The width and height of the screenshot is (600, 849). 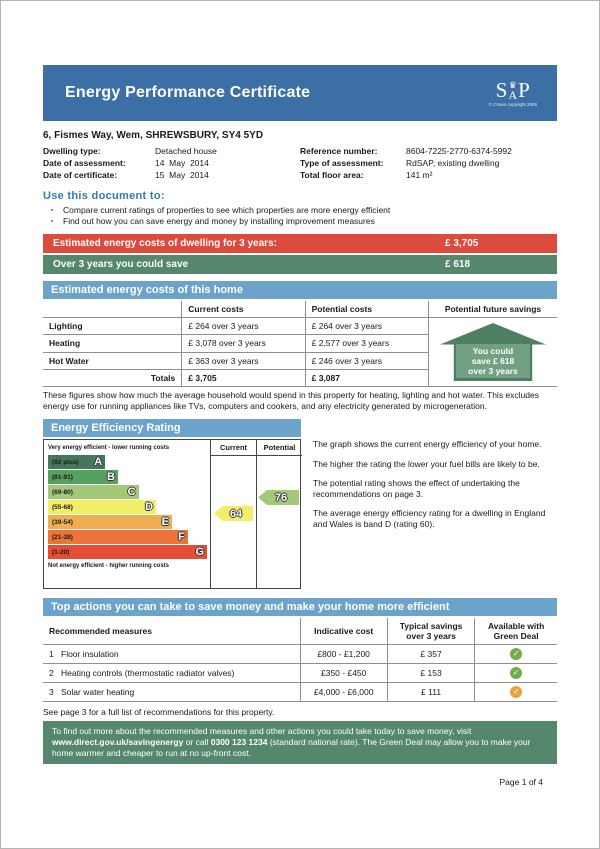 I want to click on table-row-floor-insulation: 1 Floor insulation £800 - £1,200 £ 357 ✓, so click(x=300, y=654).